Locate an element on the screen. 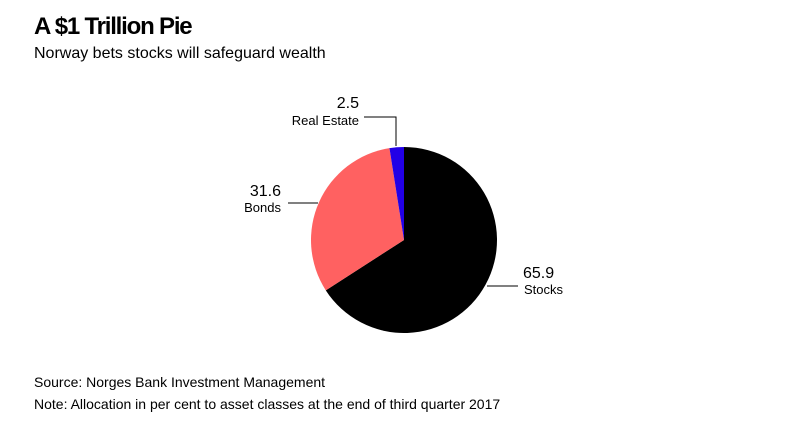 Image resolution: width=798 pixels, height=433 pixels. bonds-name-label: Bonds is located at coordinates (262, 207).